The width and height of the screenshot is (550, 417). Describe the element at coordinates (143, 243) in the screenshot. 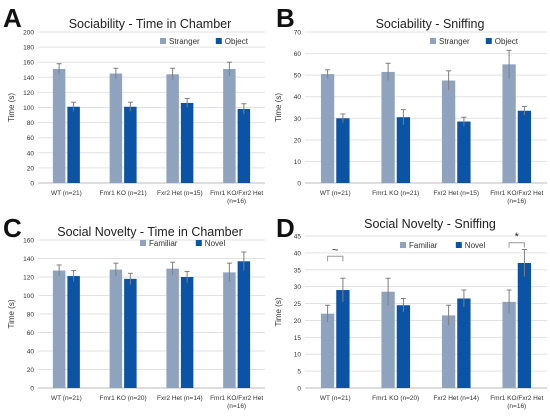

I see `legend-swatch-familiar` at that location.